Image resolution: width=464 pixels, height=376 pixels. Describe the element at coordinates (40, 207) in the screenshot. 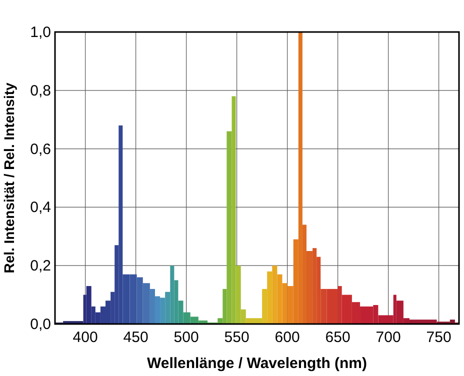

I see `y-tick-label: 0,4` at that location.